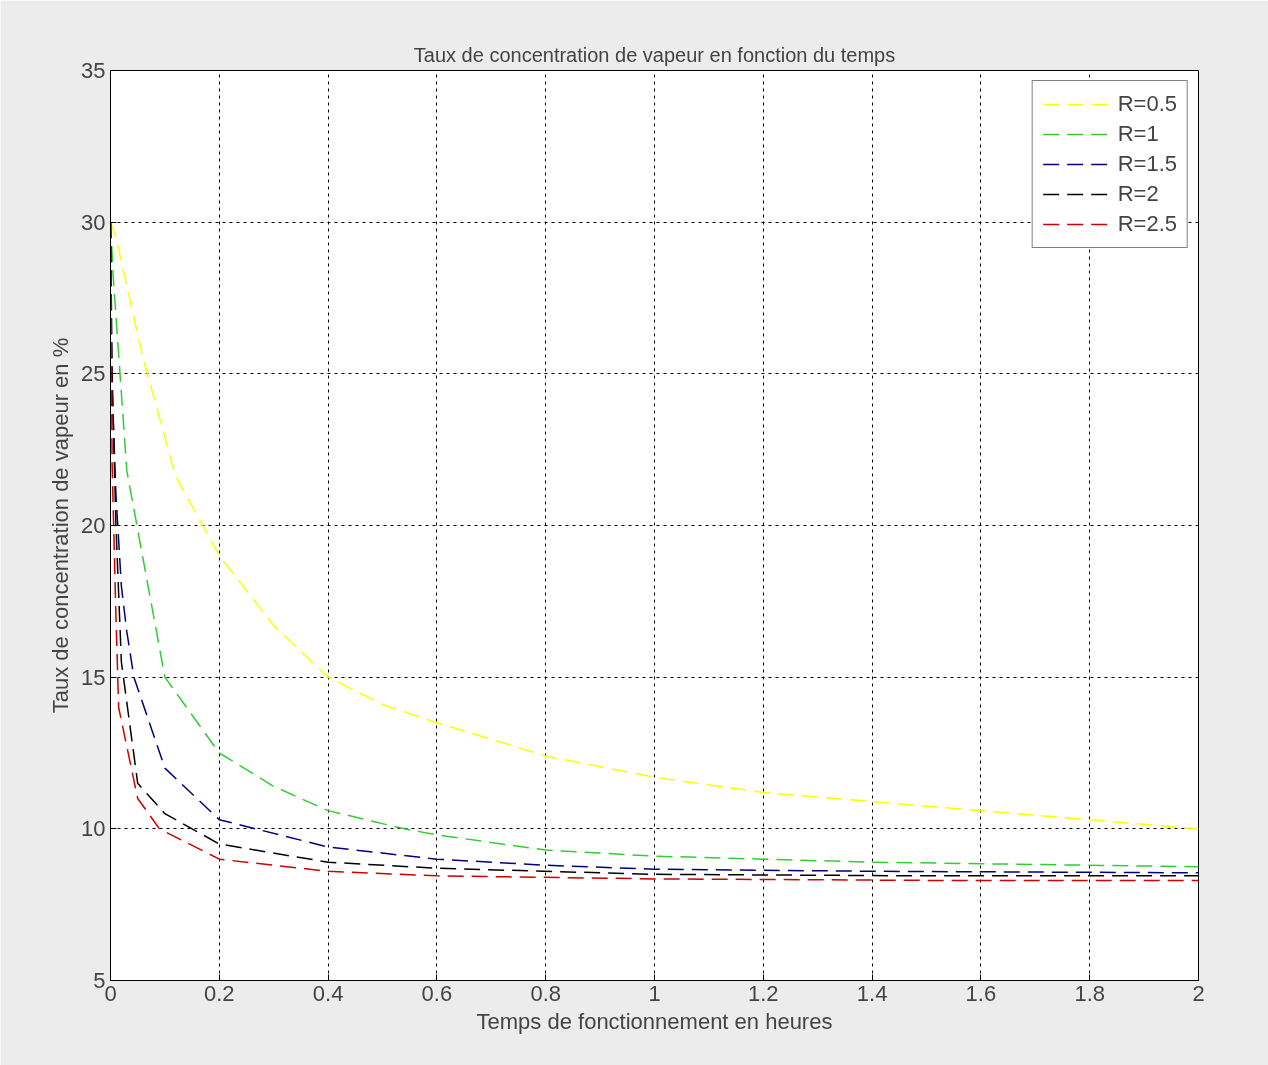 The image size is (1268, 1065). I want to click on y-tick-label: 35, so click(93, 70).